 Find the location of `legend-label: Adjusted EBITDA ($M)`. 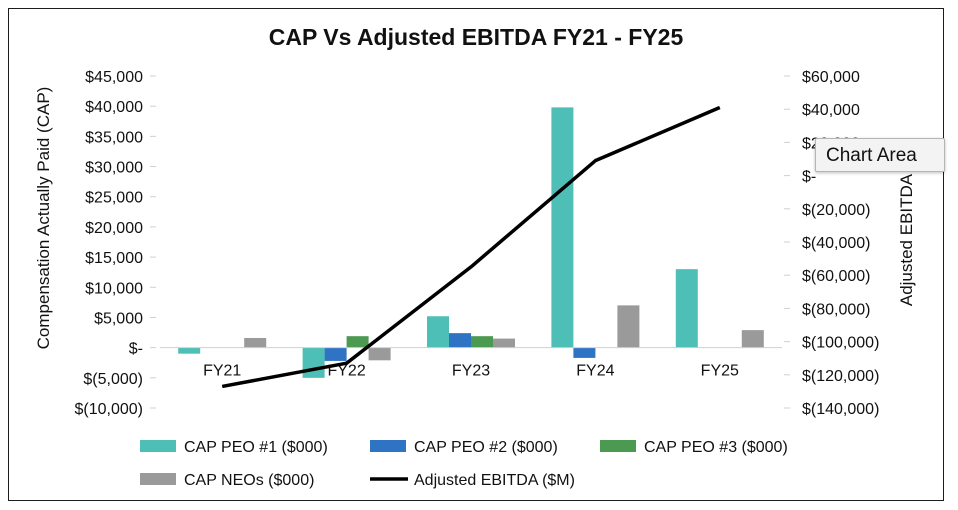

legend-label: Adjusted EBITDA ($M) is located at coordinates (494, 480).